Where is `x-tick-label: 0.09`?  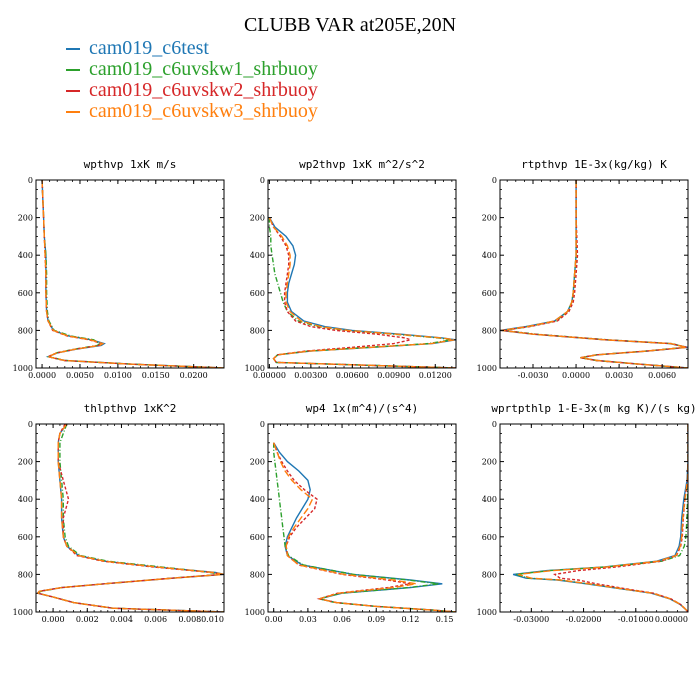 x-tick-label: 0.09 is located at coordinates (376, 619).